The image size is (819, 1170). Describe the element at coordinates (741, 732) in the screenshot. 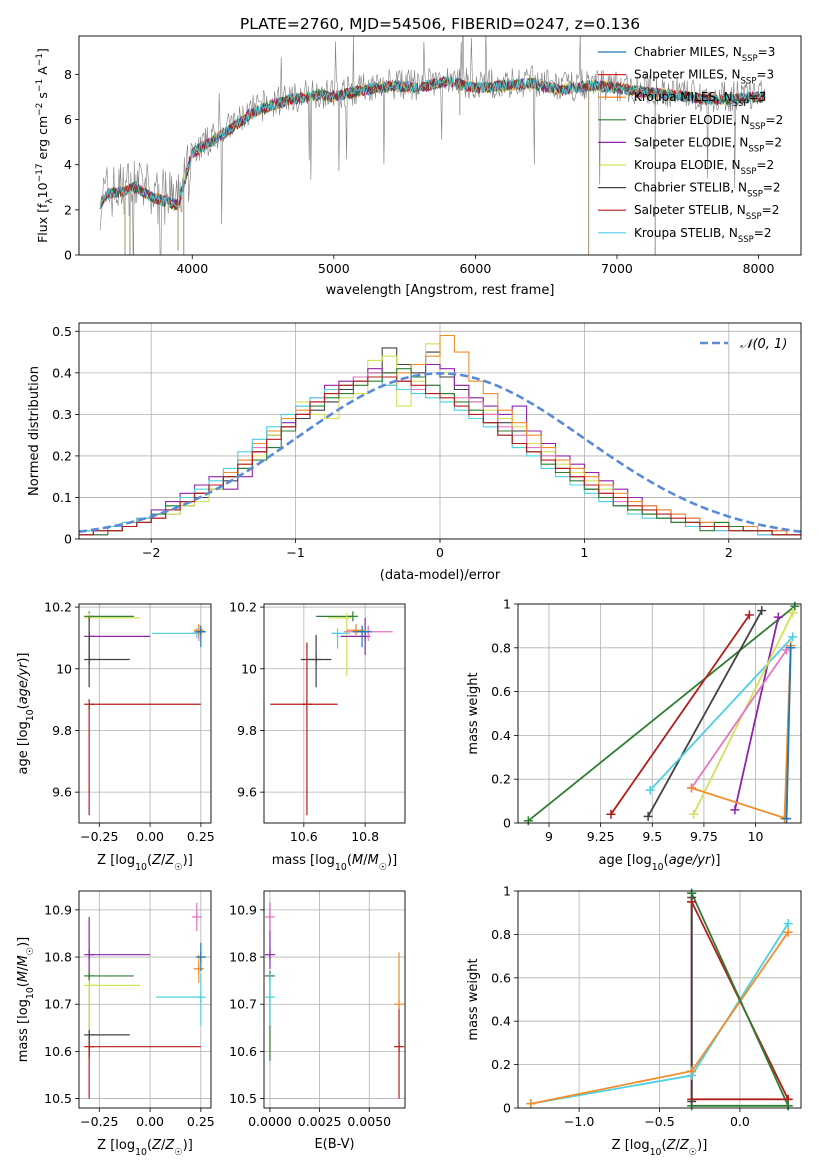

I see `weight-line-orange2` at that location.